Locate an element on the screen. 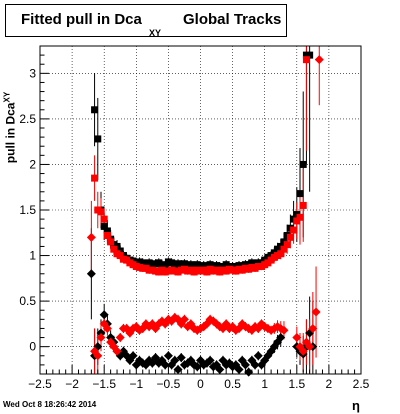 The image size is (400, 414). x-tick-label: 1 is located at coordinates (264, 384).